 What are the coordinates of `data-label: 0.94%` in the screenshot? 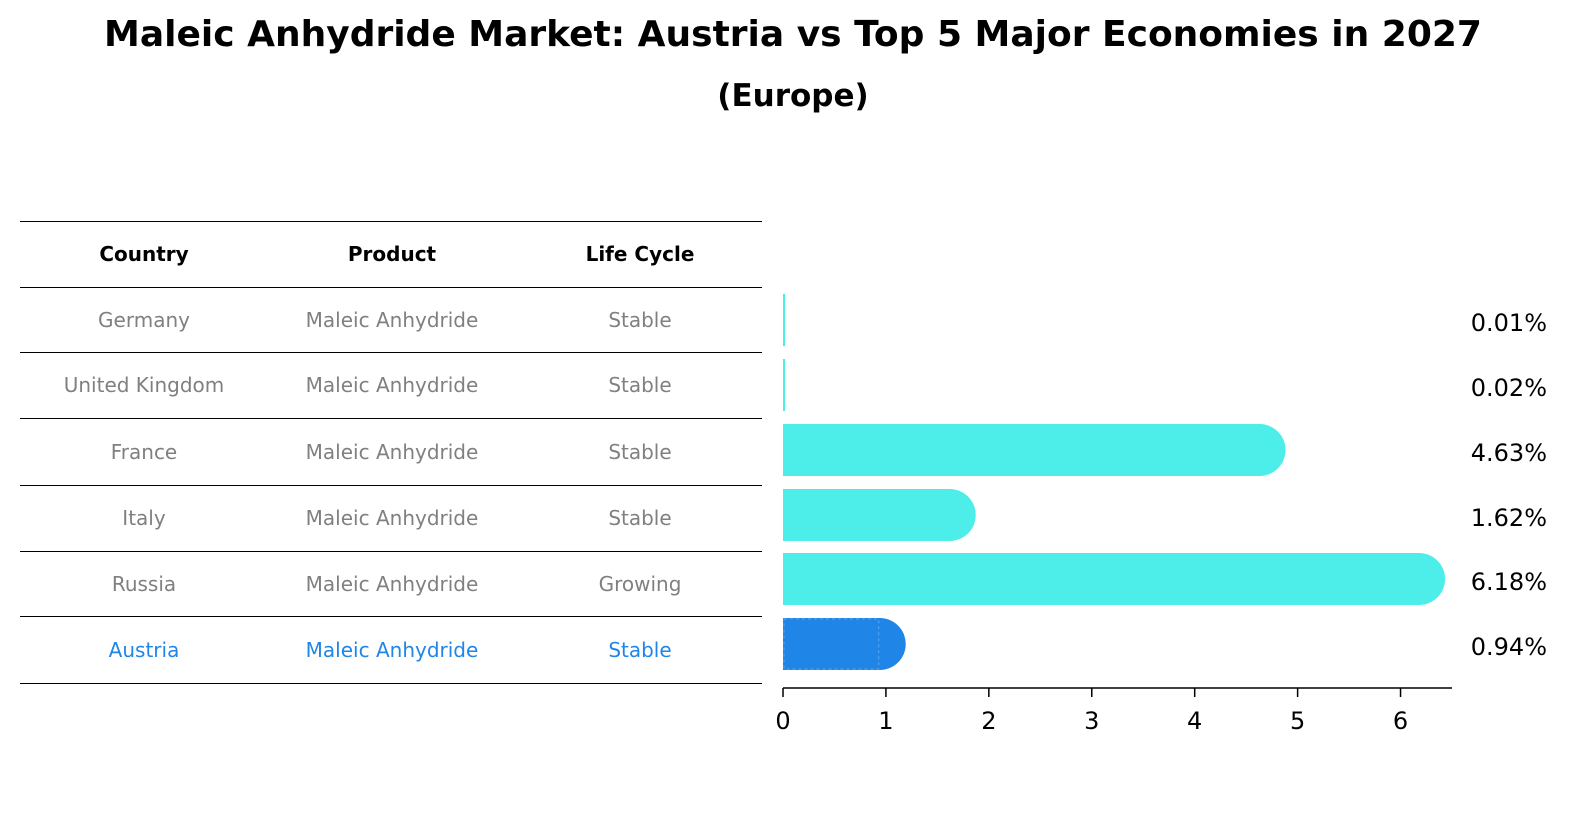 It's located at (1509, 647).